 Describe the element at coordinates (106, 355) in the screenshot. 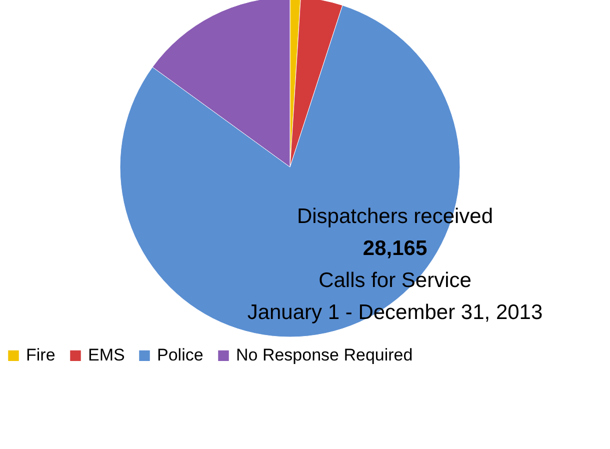

I see `legend-label: EMS` at that location.